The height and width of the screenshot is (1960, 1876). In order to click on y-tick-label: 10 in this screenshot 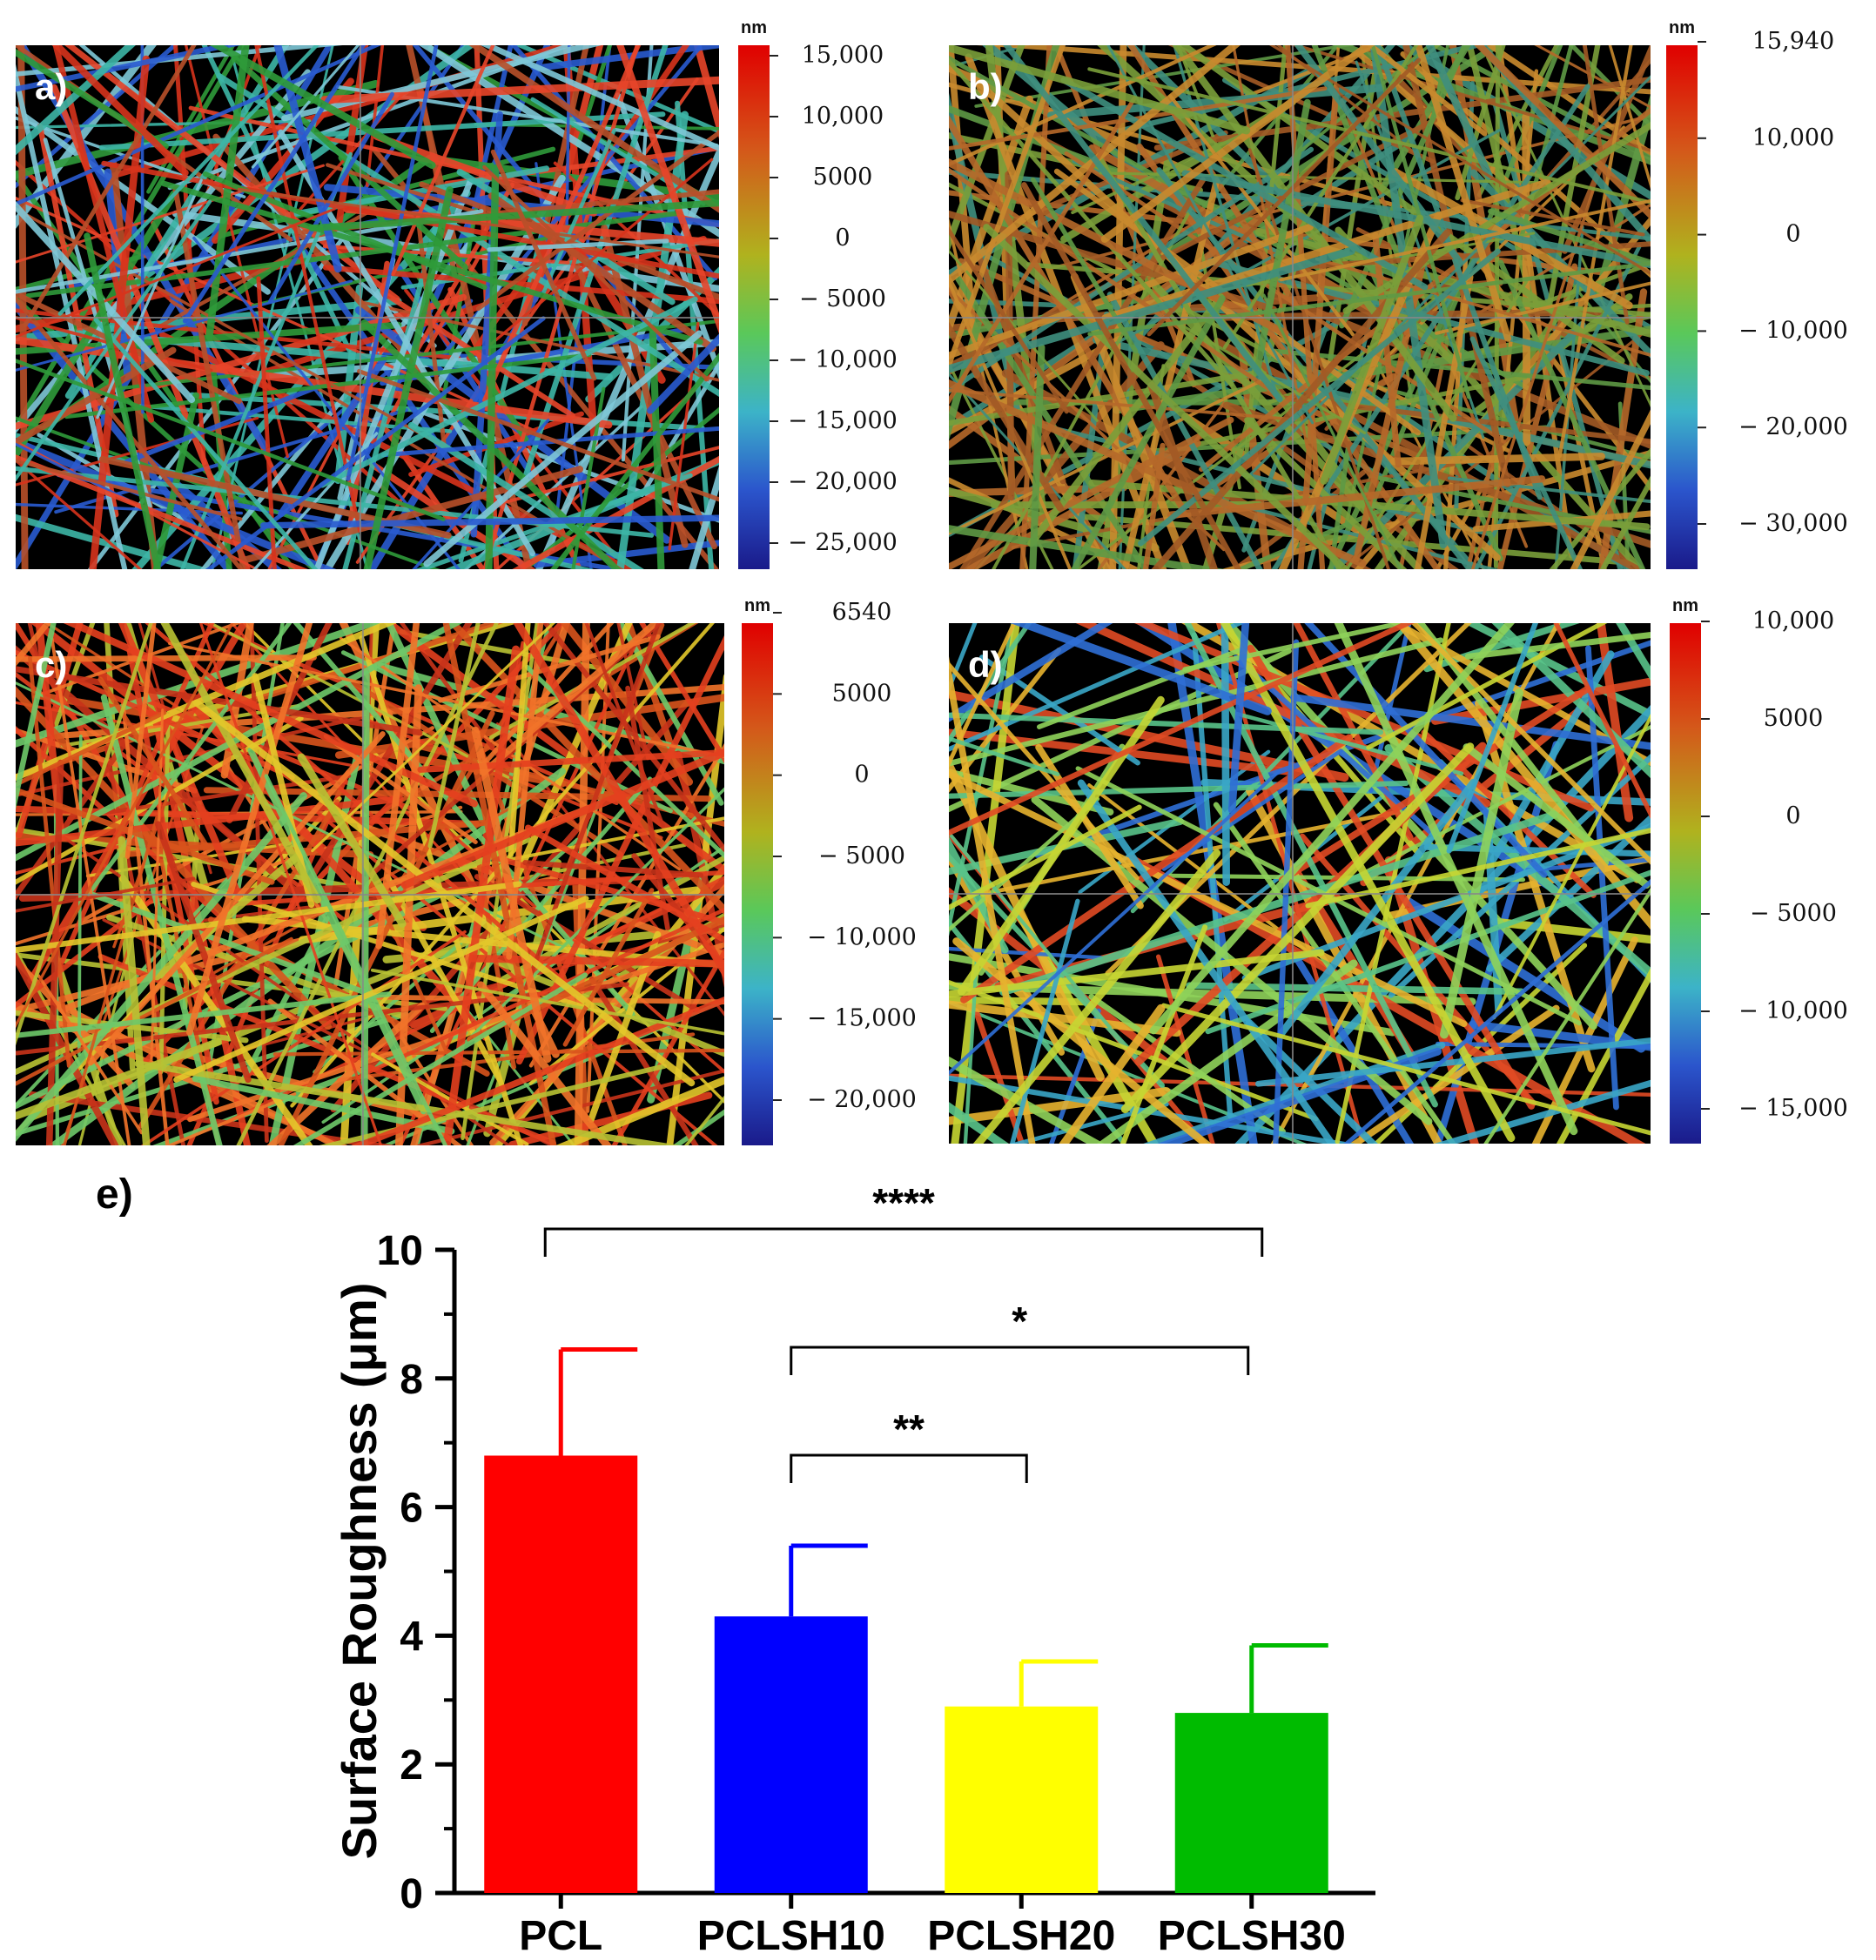, I will do `click(400, 1251)`.